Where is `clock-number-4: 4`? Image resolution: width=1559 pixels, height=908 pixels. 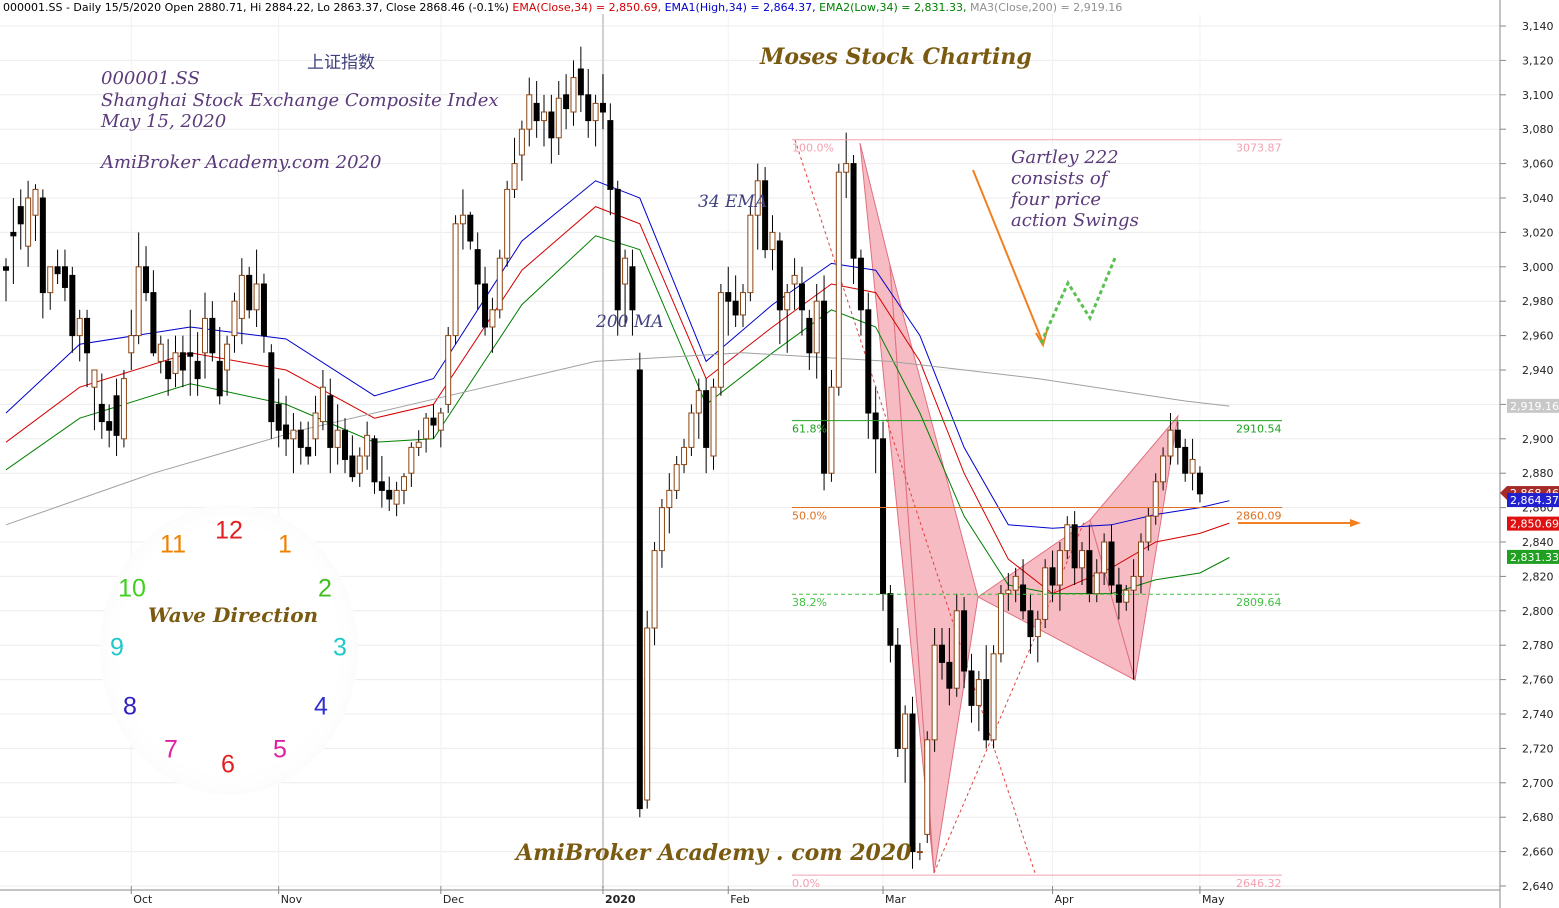 clock-number-4: 4 is located at coordinates (321, 706).